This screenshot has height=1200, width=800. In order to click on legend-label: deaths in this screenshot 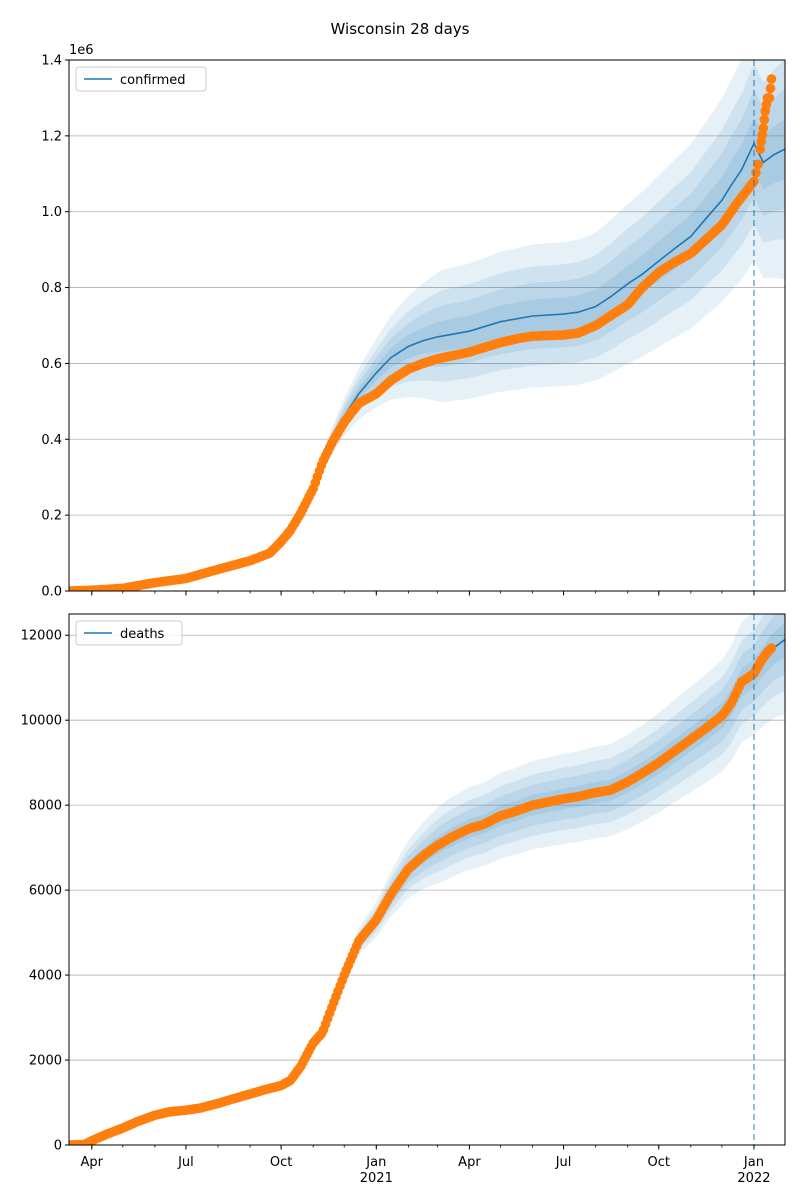, I will do `click(142, 634)`.